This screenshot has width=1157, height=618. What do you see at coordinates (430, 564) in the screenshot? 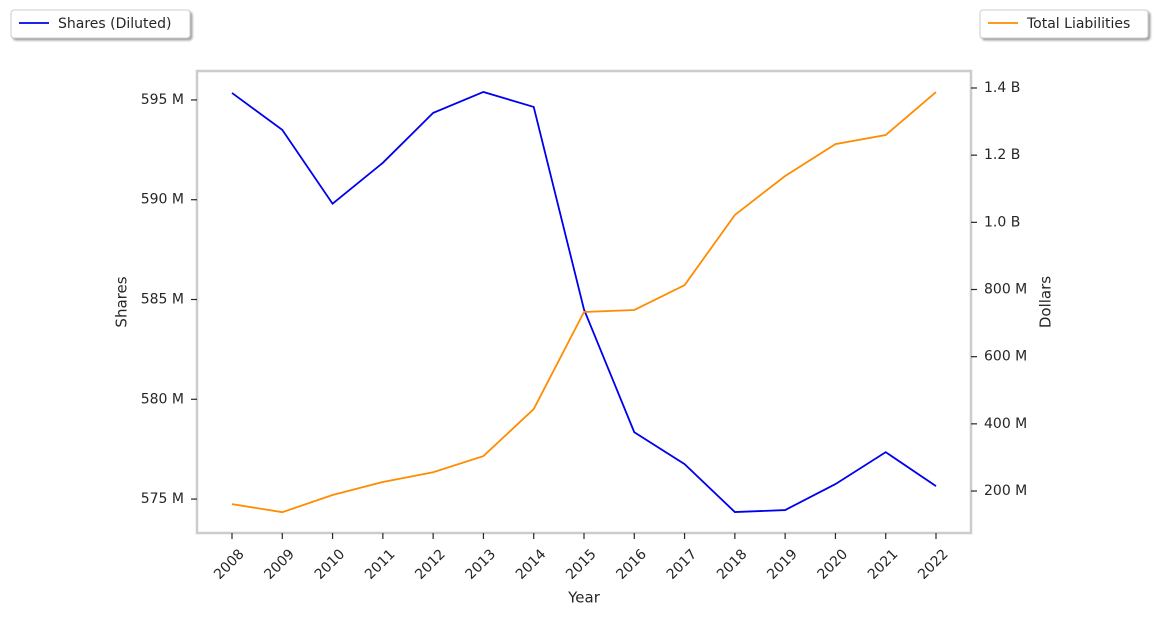
I see `x-tick-label: 2012` at bounding box center [430, 564].